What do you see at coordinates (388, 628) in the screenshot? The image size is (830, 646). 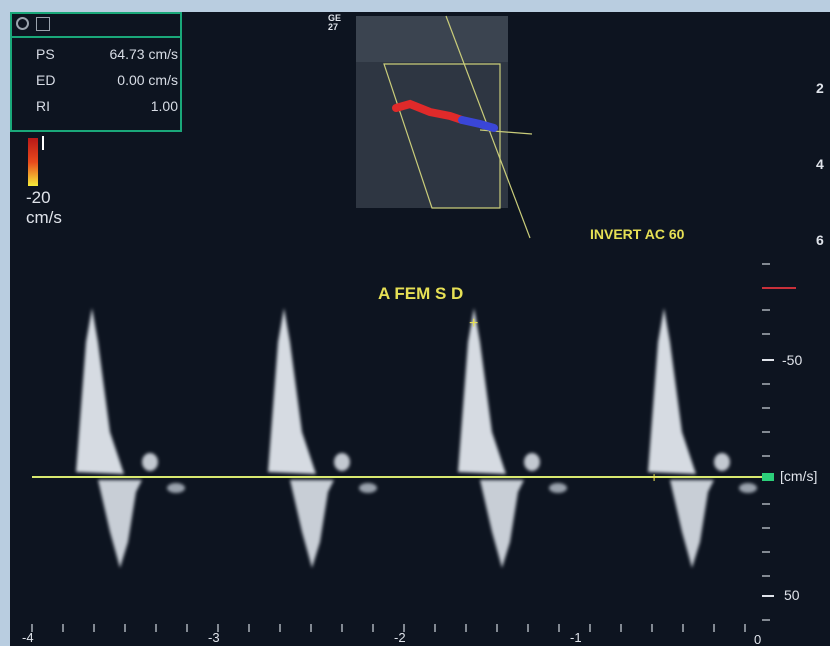 I see `time-axis-ticks` at bounding box center [388, 628].